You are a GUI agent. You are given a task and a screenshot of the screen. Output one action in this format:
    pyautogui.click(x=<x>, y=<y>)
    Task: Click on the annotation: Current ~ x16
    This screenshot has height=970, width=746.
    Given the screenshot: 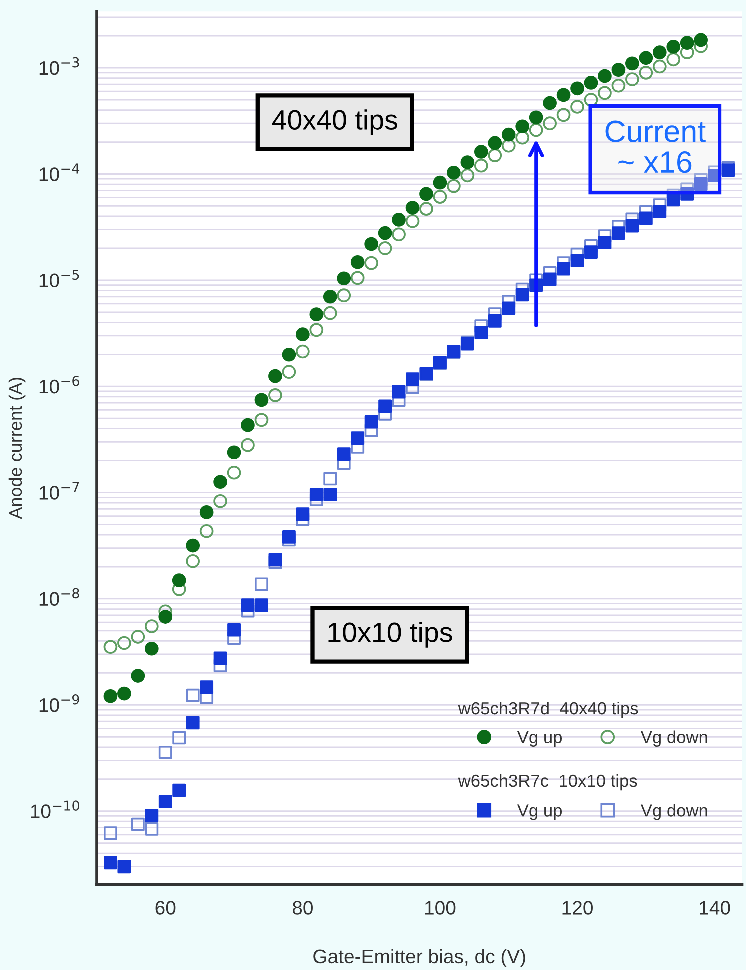 What is the action you would take?
    pyautogui.click(x=656, y=147)
    